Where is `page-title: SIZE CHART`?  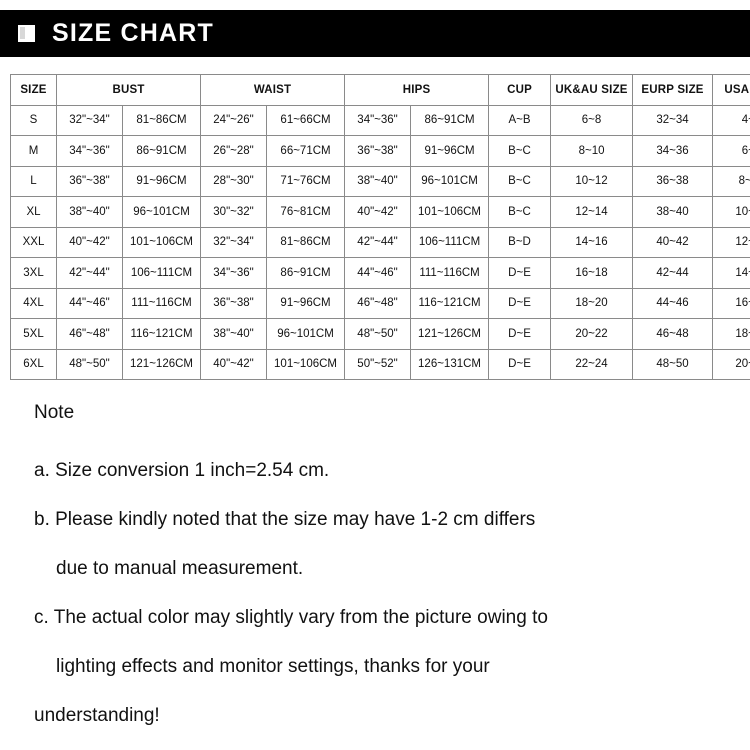 page-title: SIZE CHART is located at coordinates (133, 33).